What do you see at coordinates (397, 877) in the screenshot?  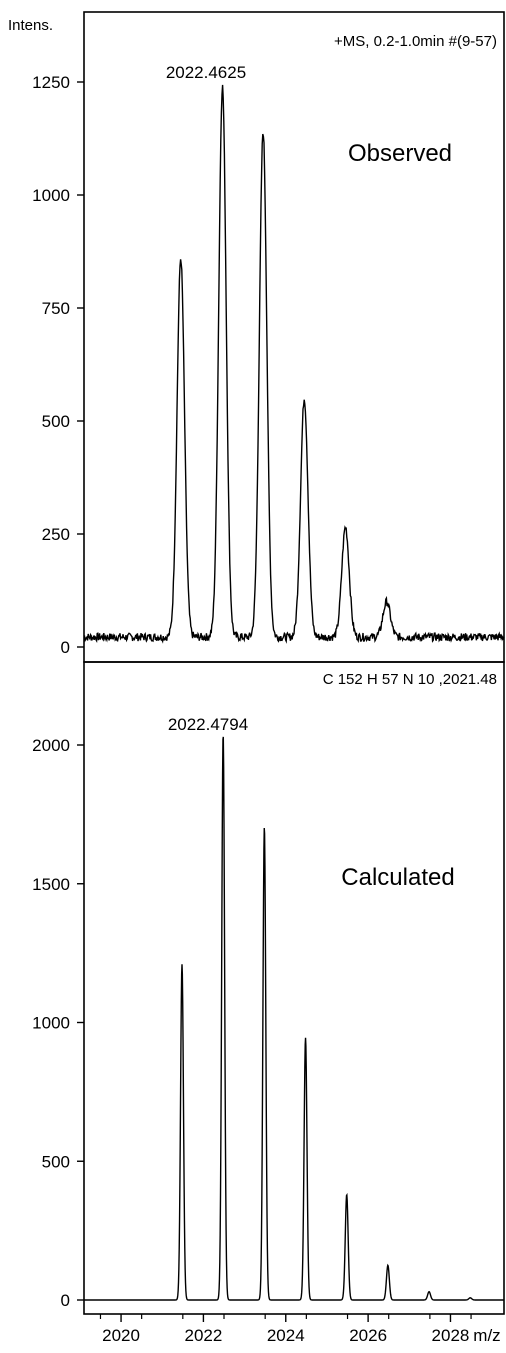 I see `calculated-title: Calculated` at bounding box center [397, 877].